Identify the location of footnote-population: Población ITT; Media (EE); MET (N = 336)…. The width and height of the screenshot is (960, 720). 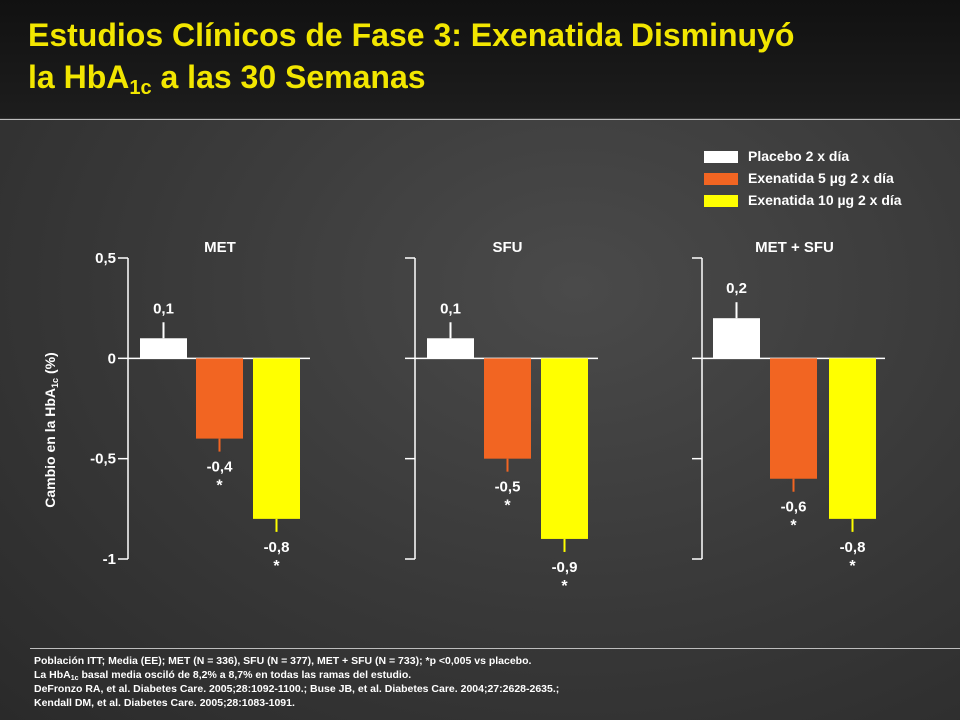
(283, 661).